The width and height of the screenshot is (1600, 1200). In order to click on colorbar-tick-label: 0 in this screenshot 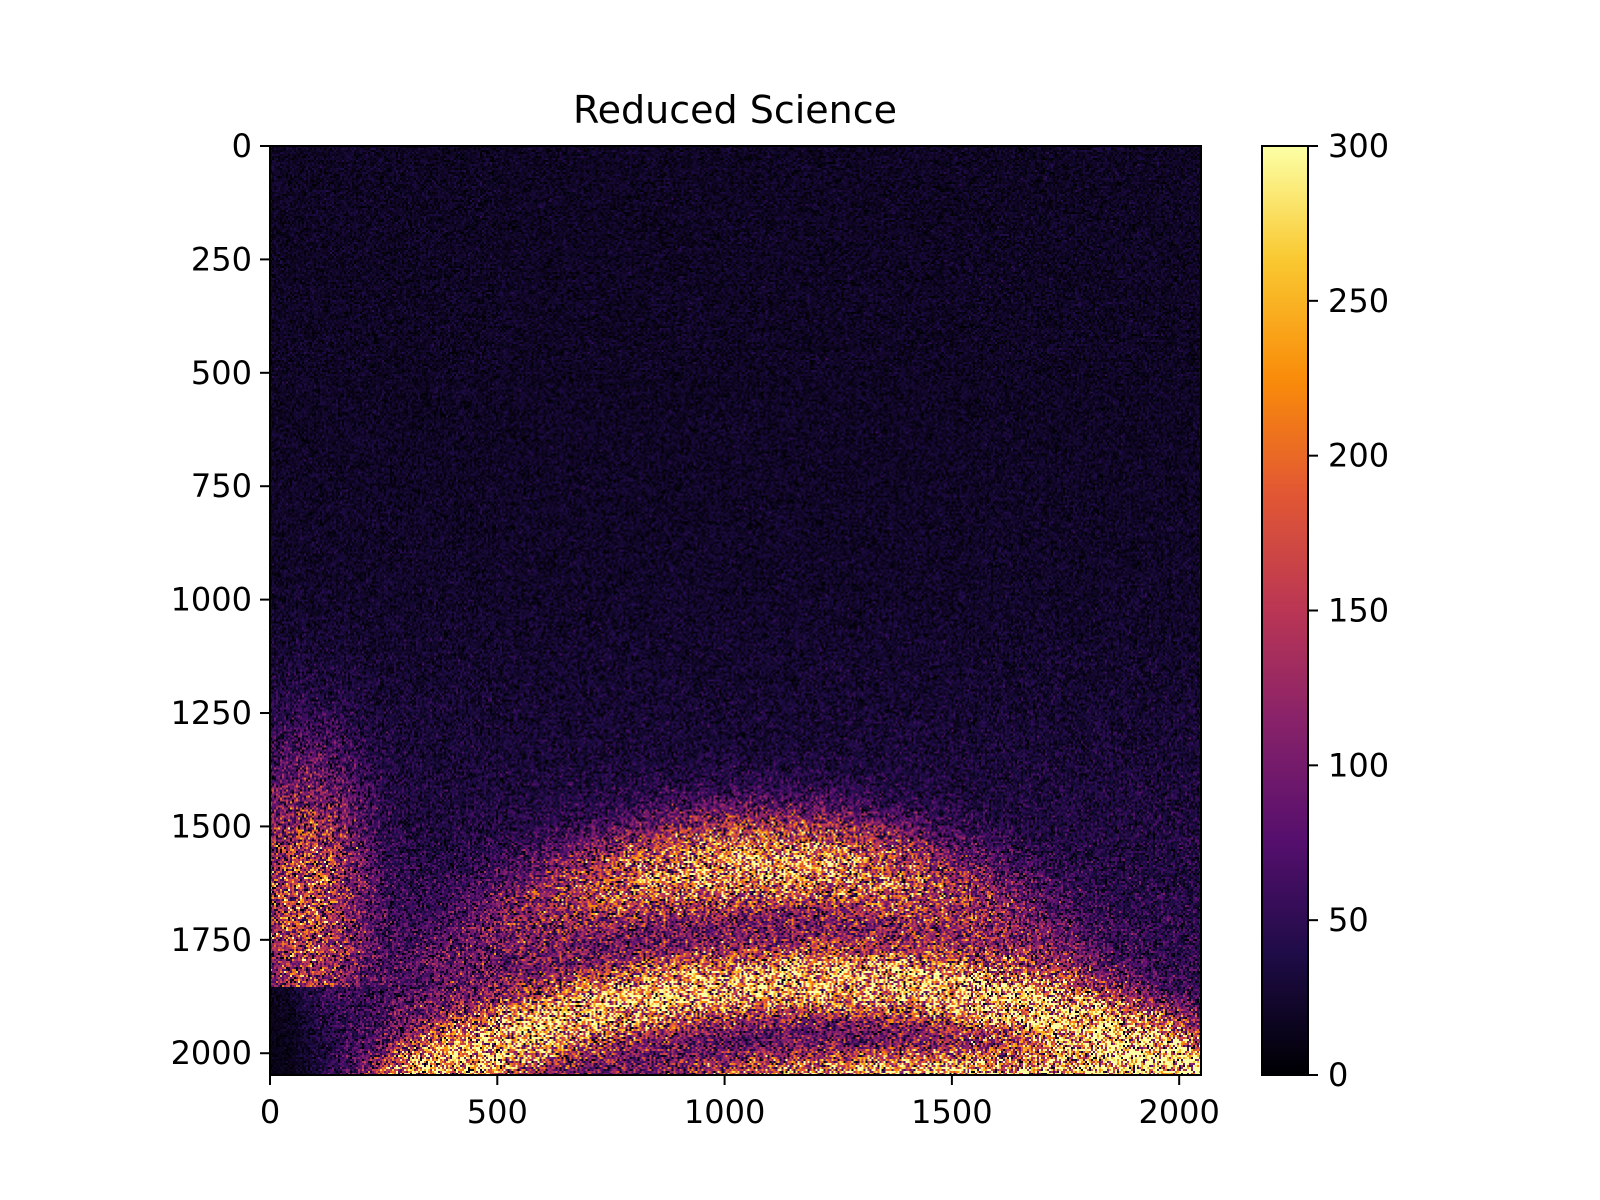, I will do `click(1338, 1075)`.